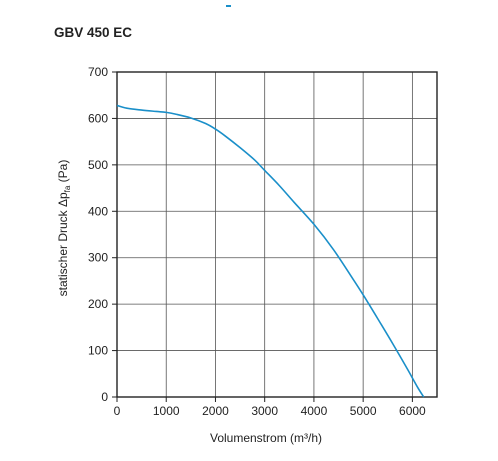 The width and height of the screenshot is (498, 461). Describe the element at coordinates (98, 118) in the screenshot. I see `y-tick-label: 600` at that location.